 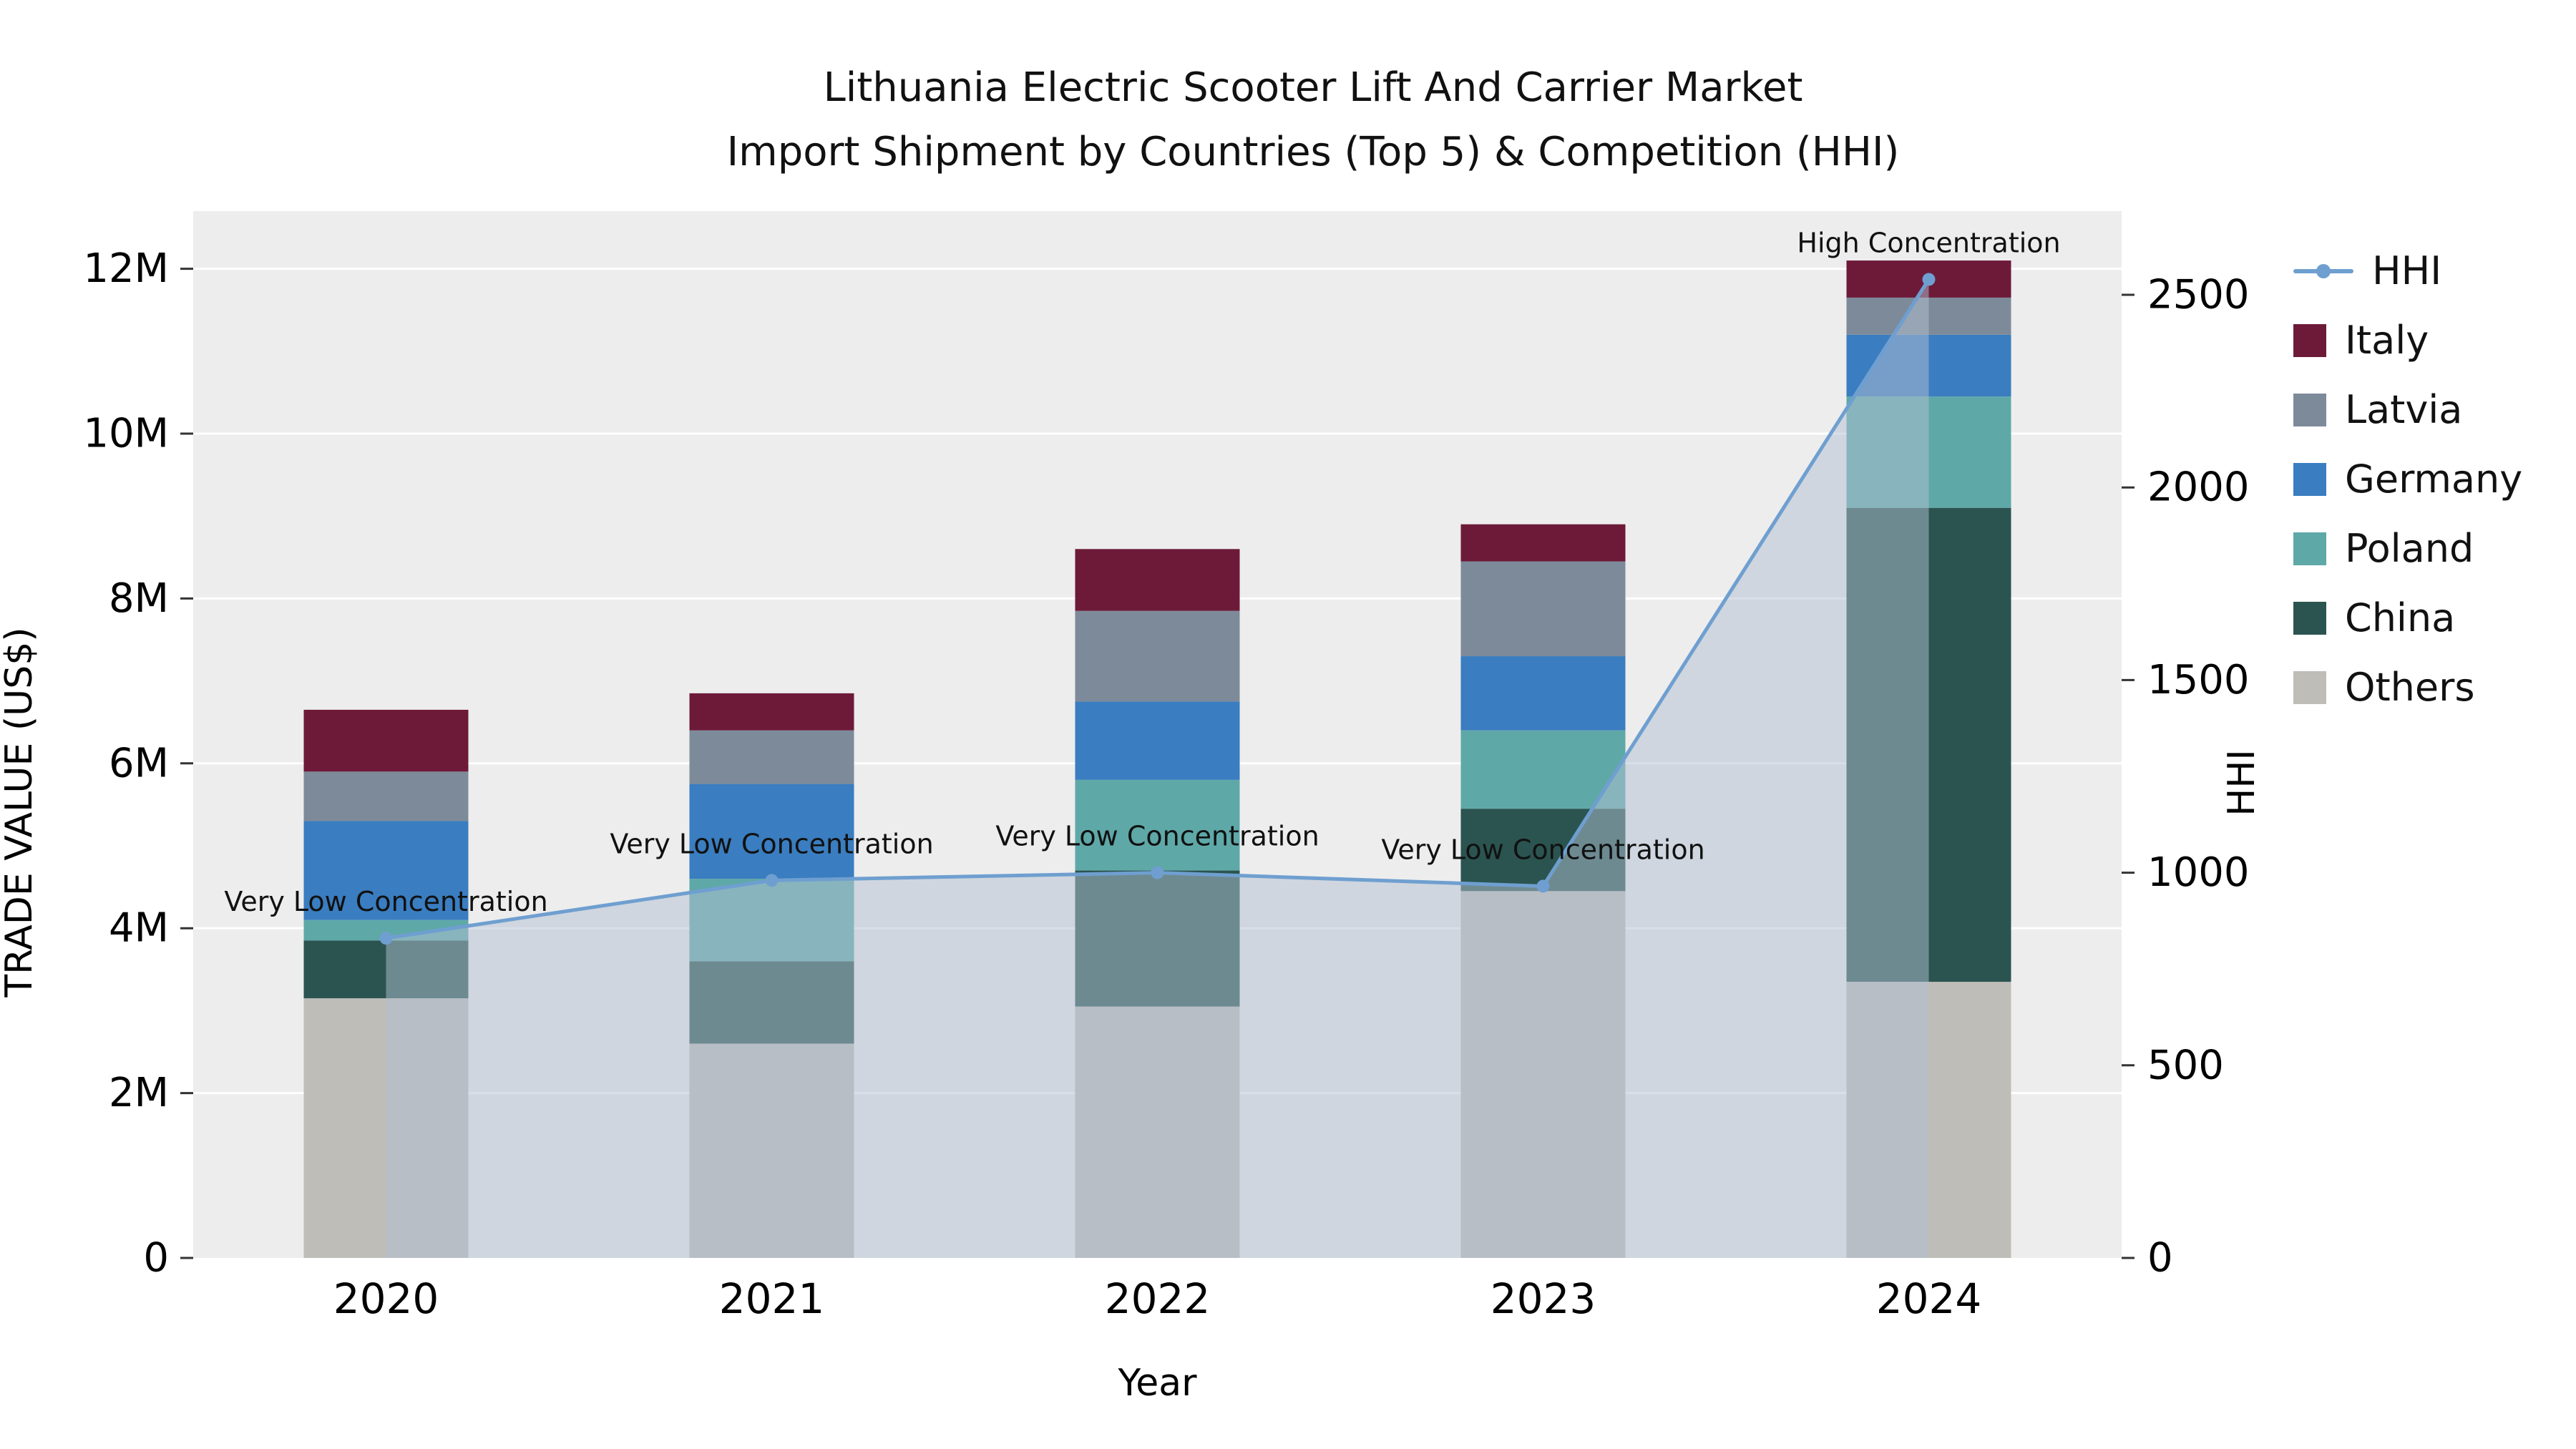 What do you see at coordinates (2309, 340) in the screenshot?
I see `italy-swatch-icon` at bounding box center [2309, 340].